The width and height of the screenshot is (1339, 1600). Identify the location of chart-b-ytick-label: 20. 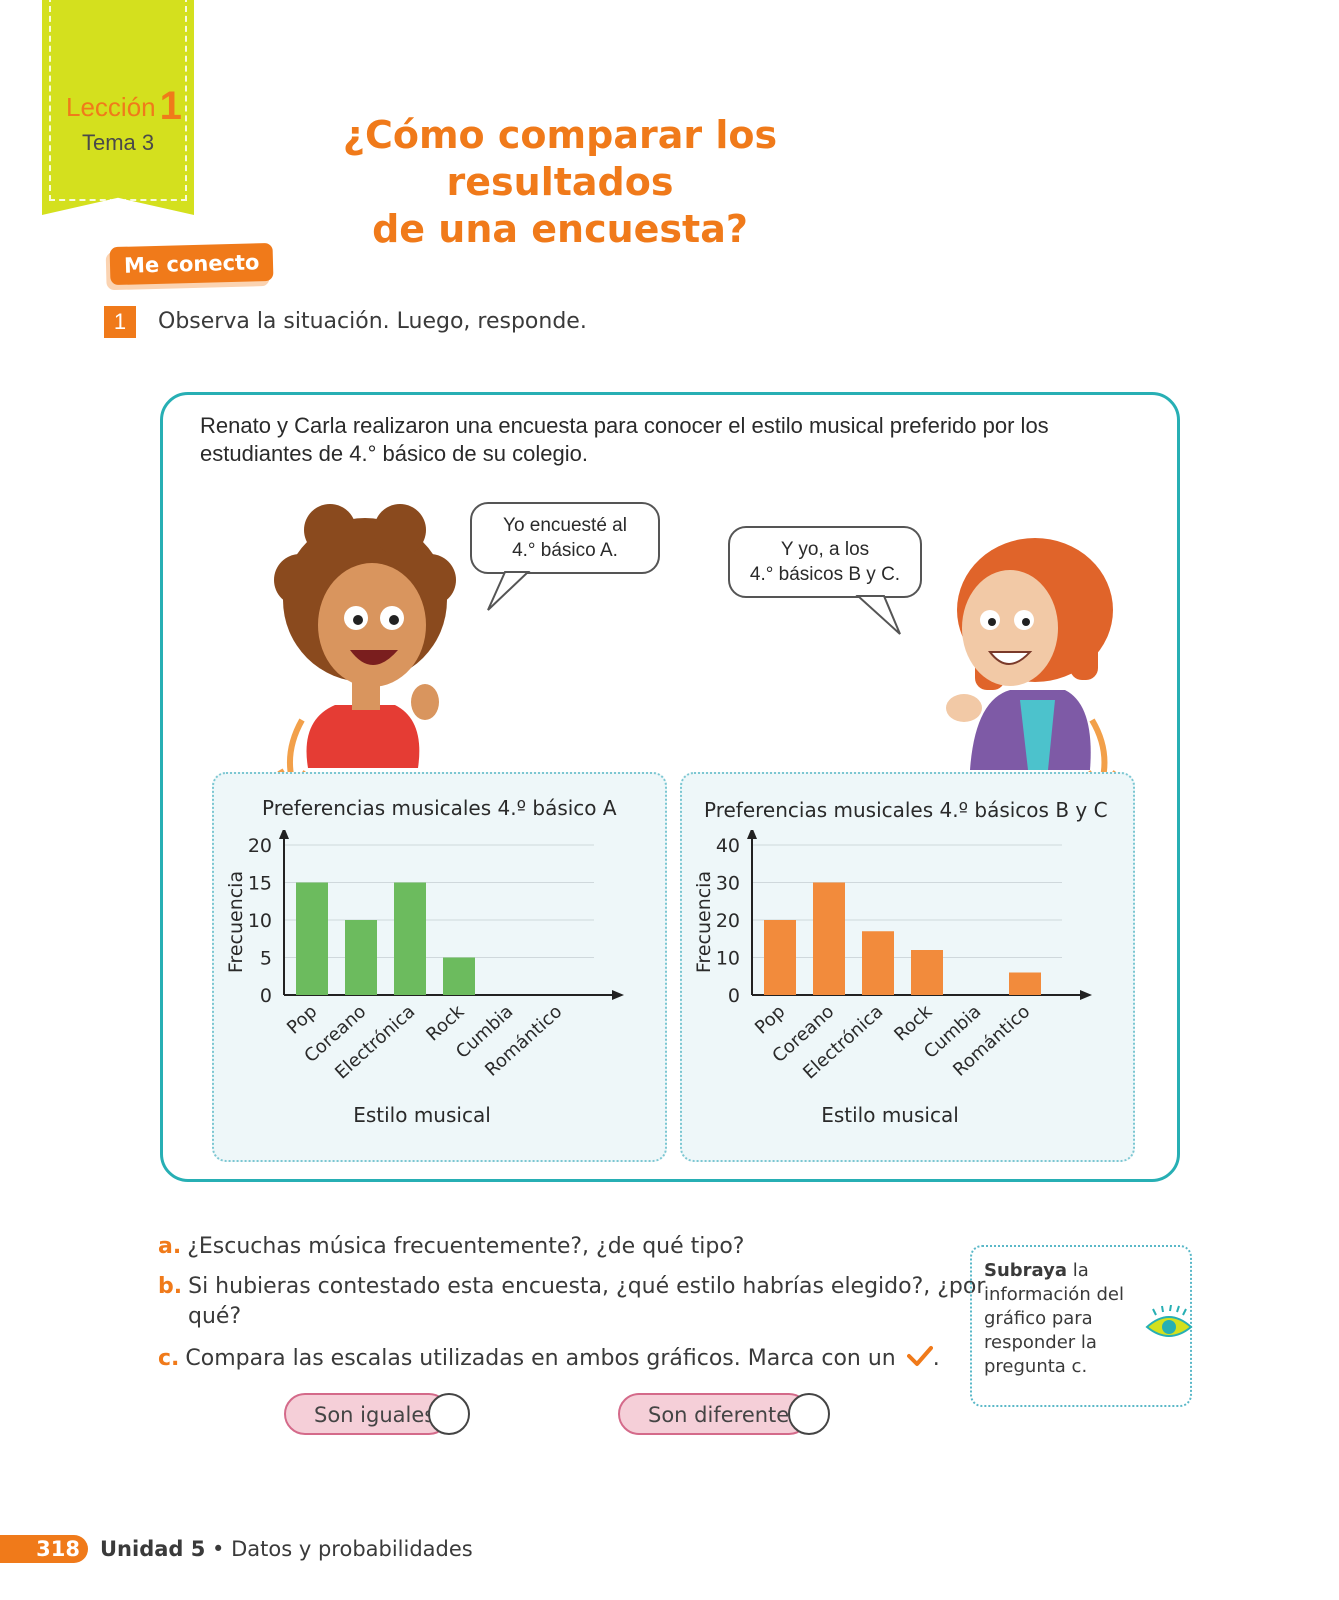
(728, 921).